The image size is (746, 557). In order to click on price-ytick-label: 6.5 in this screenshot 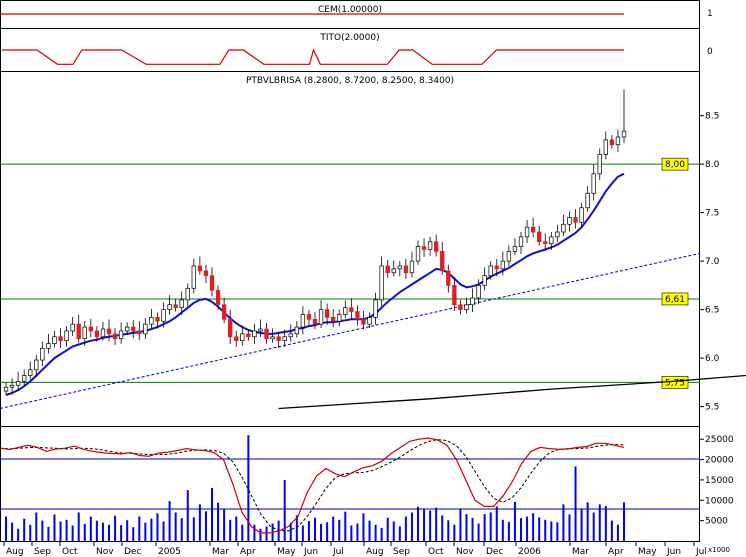, I will do `click(712, 311)`.